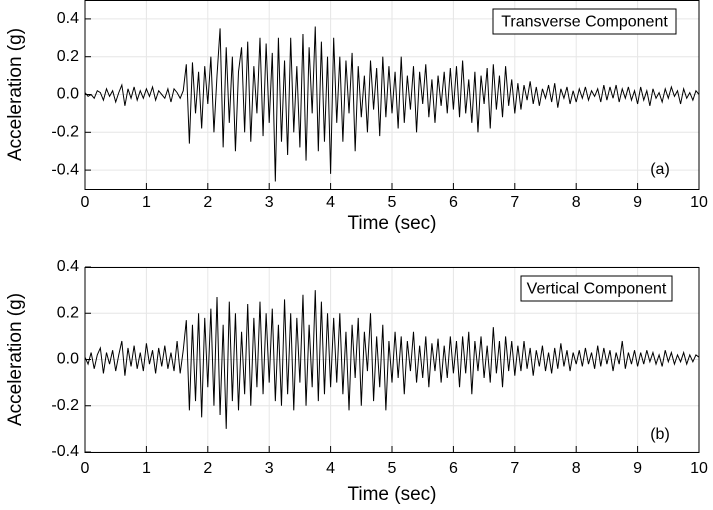  What do you see at coordinates (660, 169) in the screenshot?
I see `panel-label: (a)` at bounding box center [660, 169].